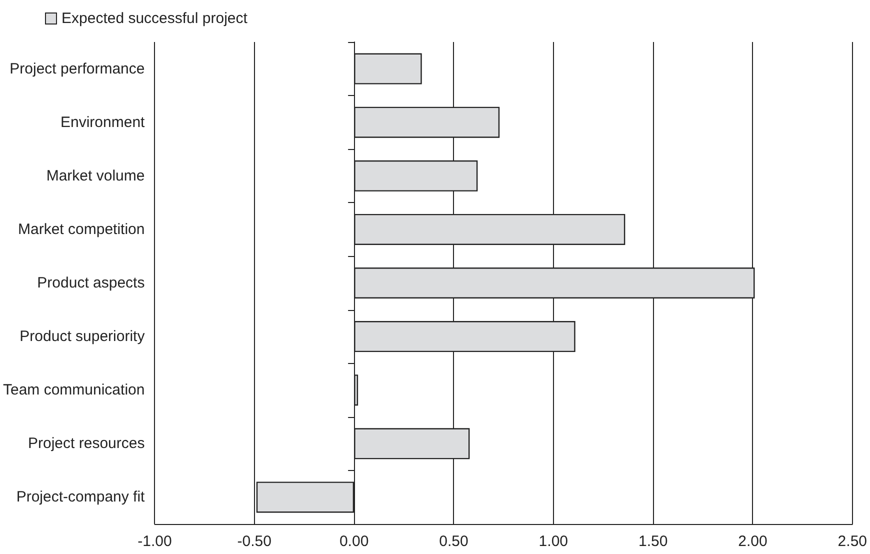 The height and width of the screenshot is (554, 870). Describe the element at coordinates (91, 283) in the screenshot. I see `y-tick-label: Product aspects` at that location.